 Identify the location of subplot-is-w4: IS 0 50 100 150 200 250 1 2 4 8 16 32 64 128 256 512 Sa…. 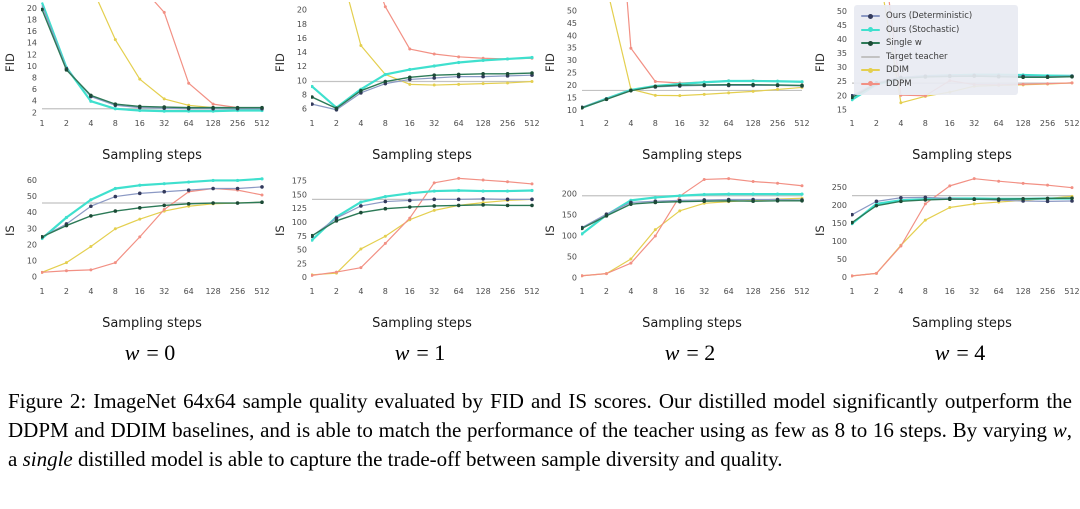
(945, 252).